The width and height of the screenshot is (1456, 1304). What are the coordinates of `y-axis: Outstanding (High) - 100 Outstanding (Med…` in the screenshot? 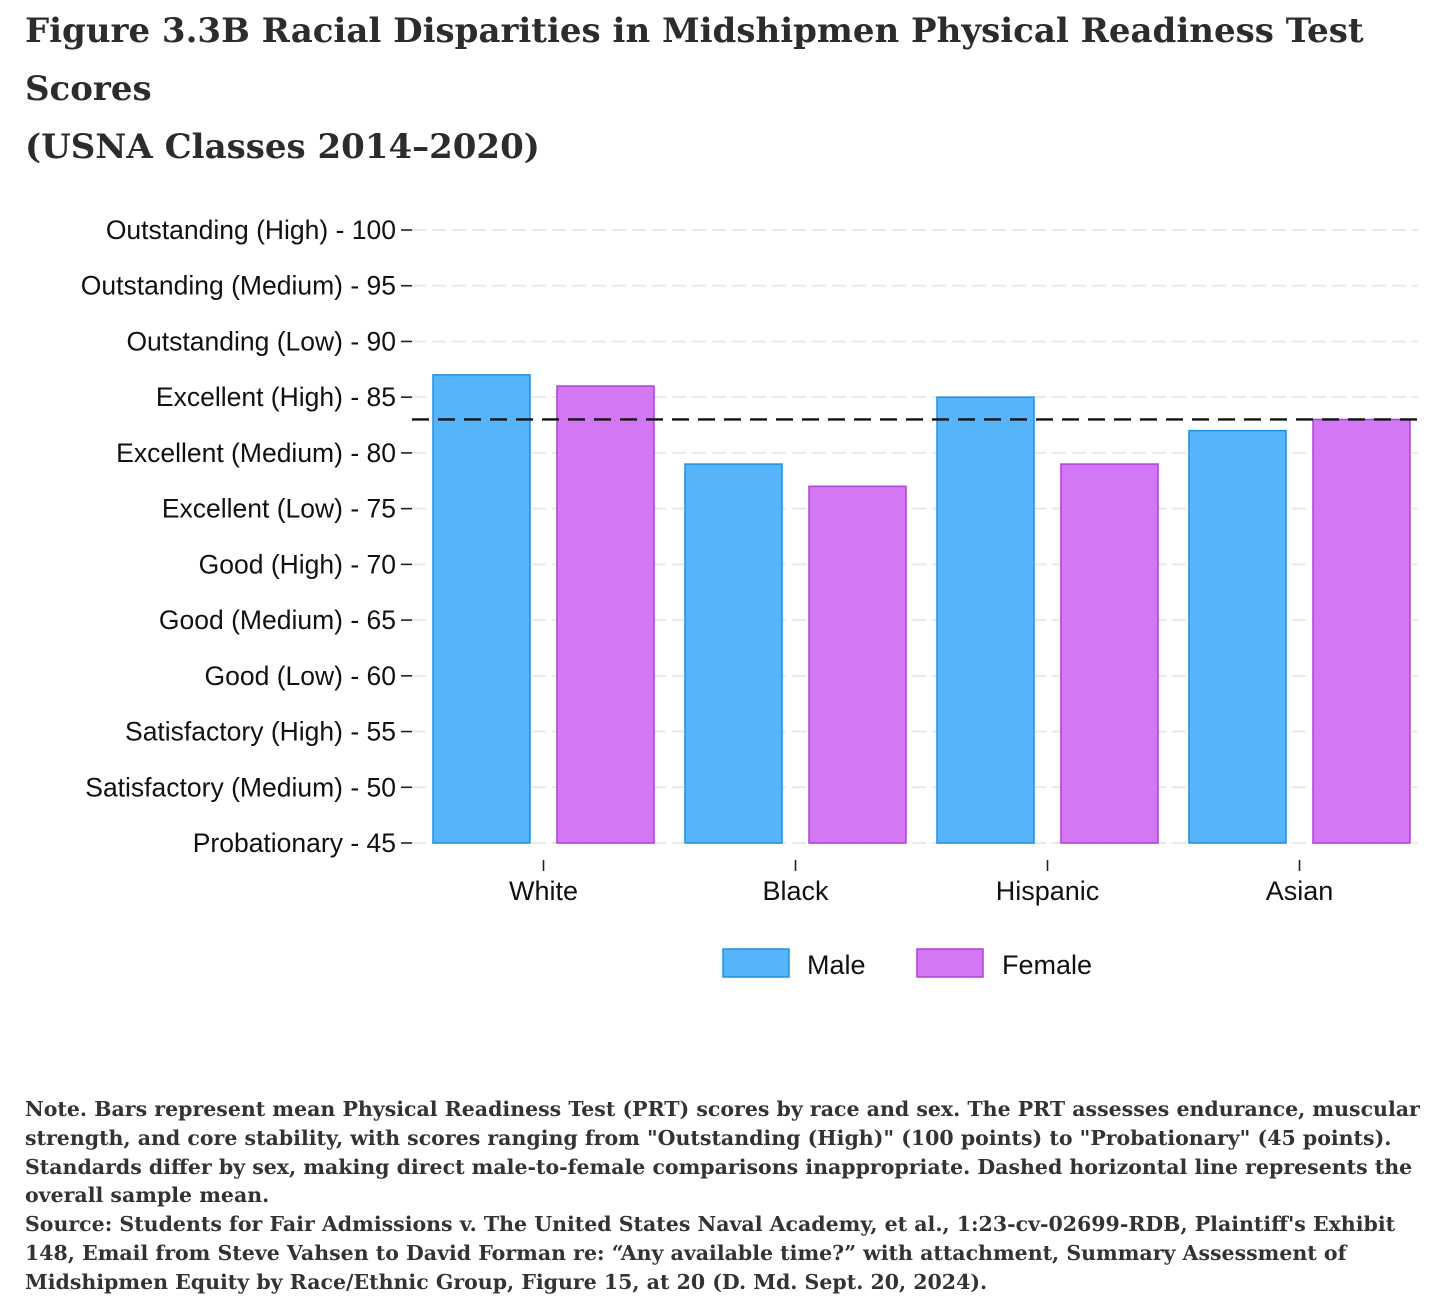 It's located at (246, 536).